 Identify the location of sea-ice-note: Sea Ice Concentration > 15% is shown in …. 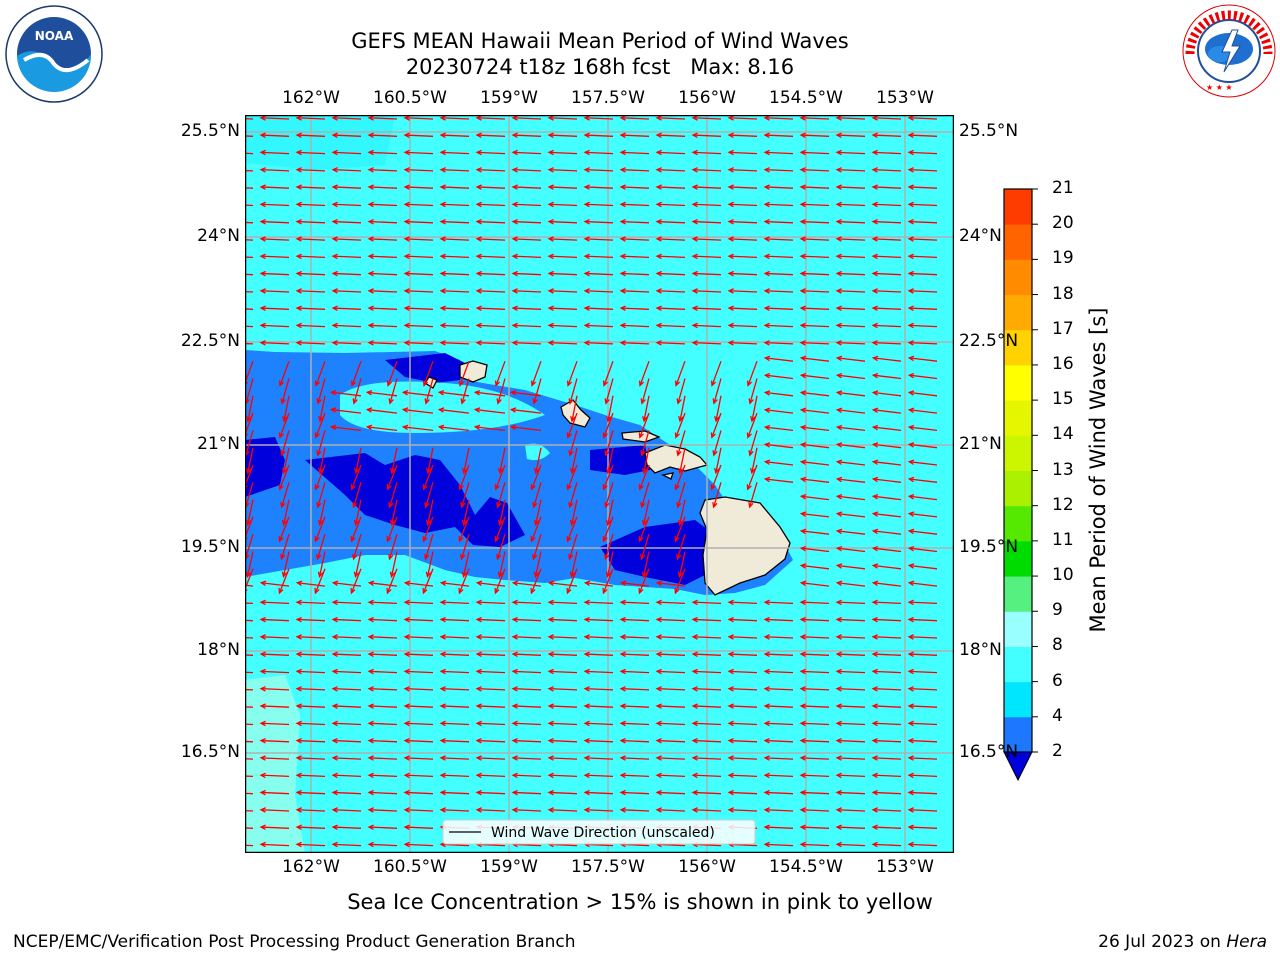
(640, 902).